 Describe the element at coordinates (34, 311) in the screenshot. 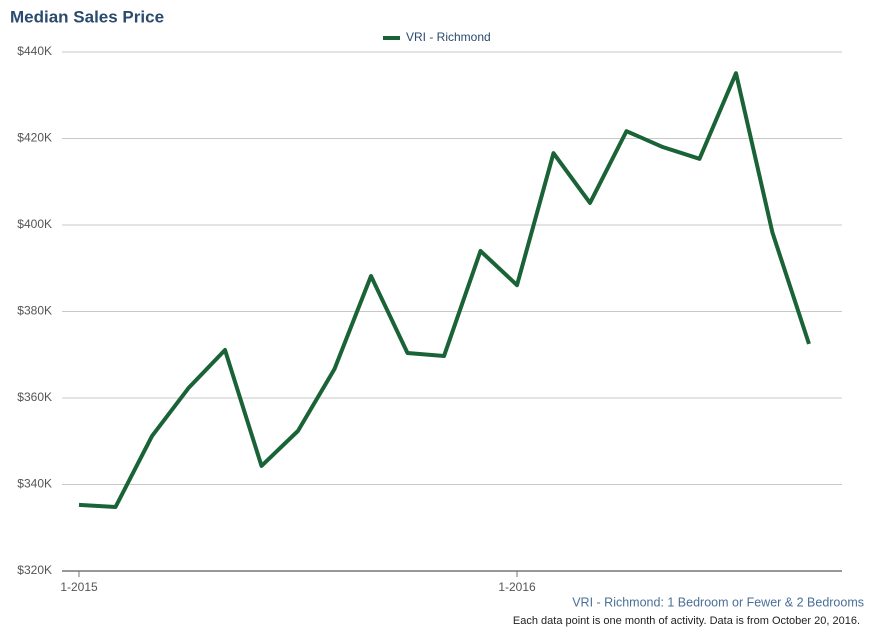

I see `y-tick-label: $380K` at that location.